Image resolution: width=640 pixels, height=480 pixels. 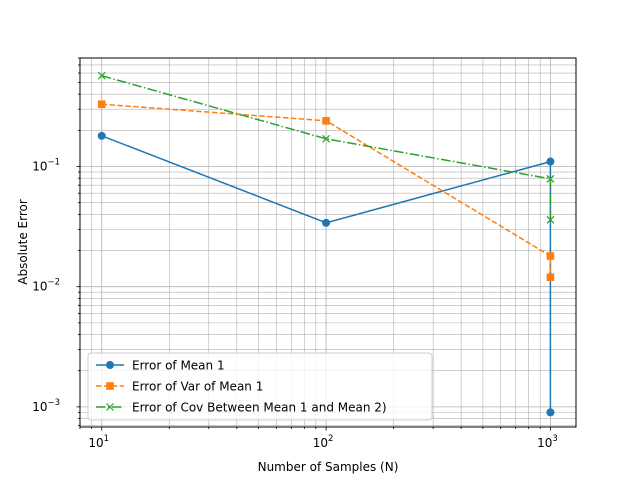 I want to click on y-tick-label: 10⁻¹, so click(x=46, y=166).